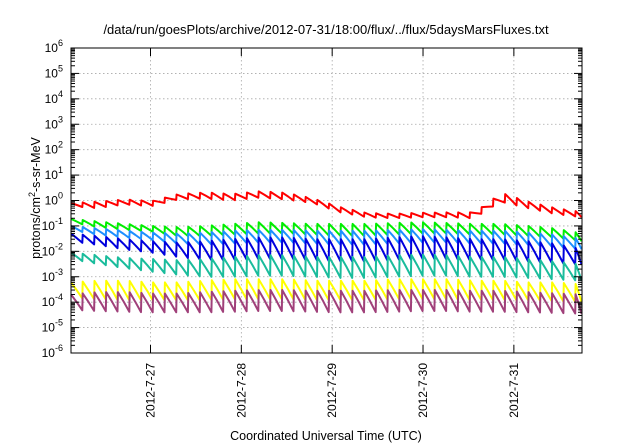  What do you see at coordinates (54, 173) in the screenshot?
I see `y-tick-label: 10¹` at bounding box center [54, 173].